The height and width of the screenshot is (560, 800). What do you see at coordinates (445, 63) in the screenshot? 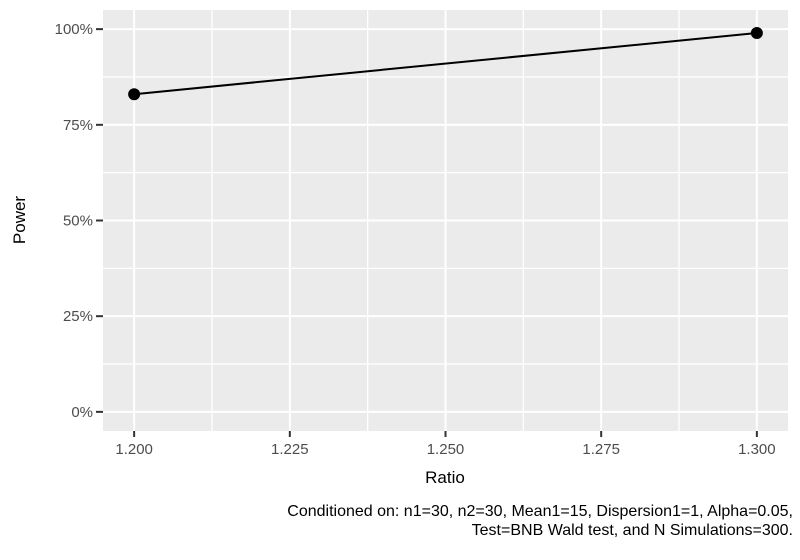
I see `series-line` at bounding box center [445, 63].